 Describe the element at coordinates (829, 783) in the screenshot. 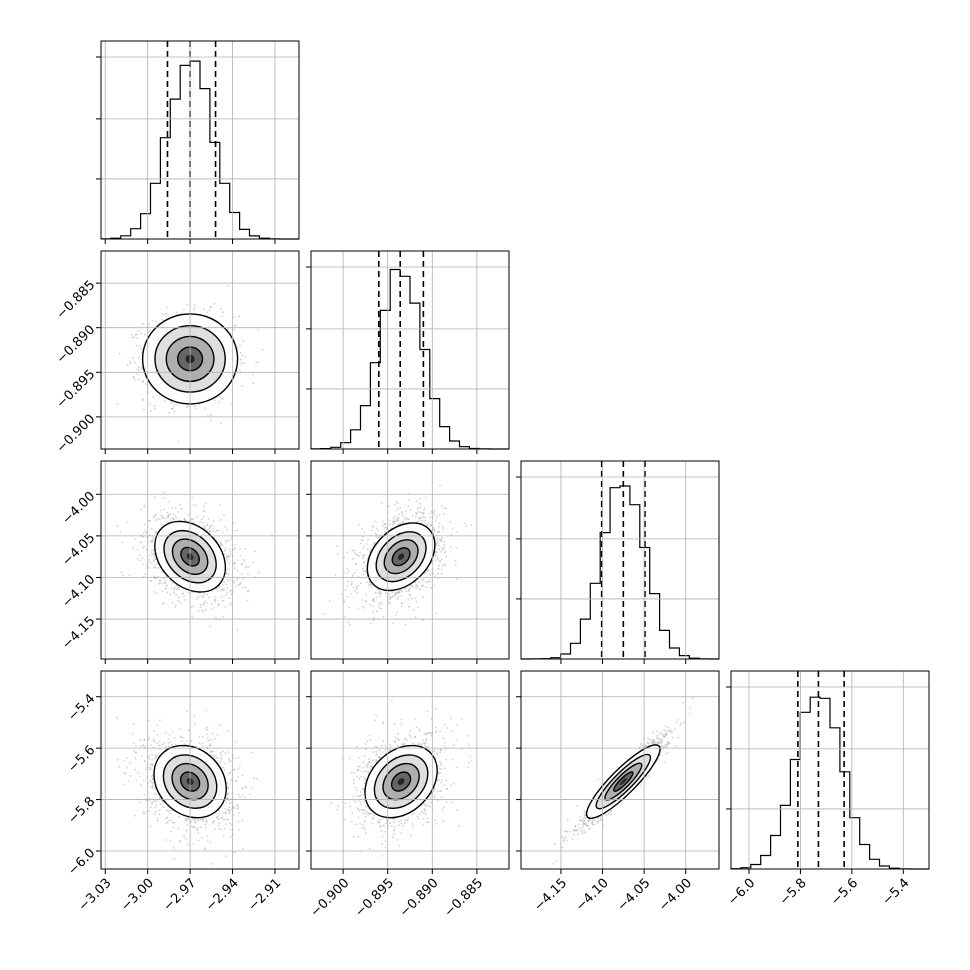

I see `histogram-step-line` at that location.